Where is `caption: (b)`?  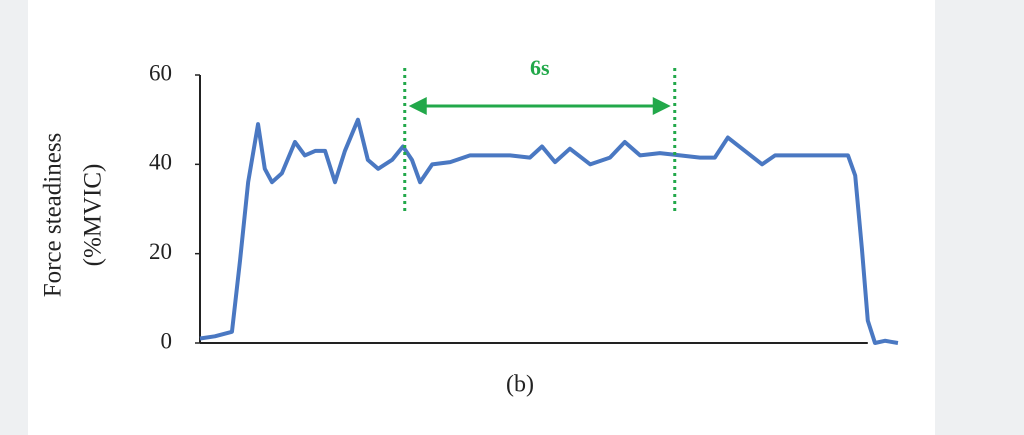
caption: (b) is located at coordinates (520, 385).